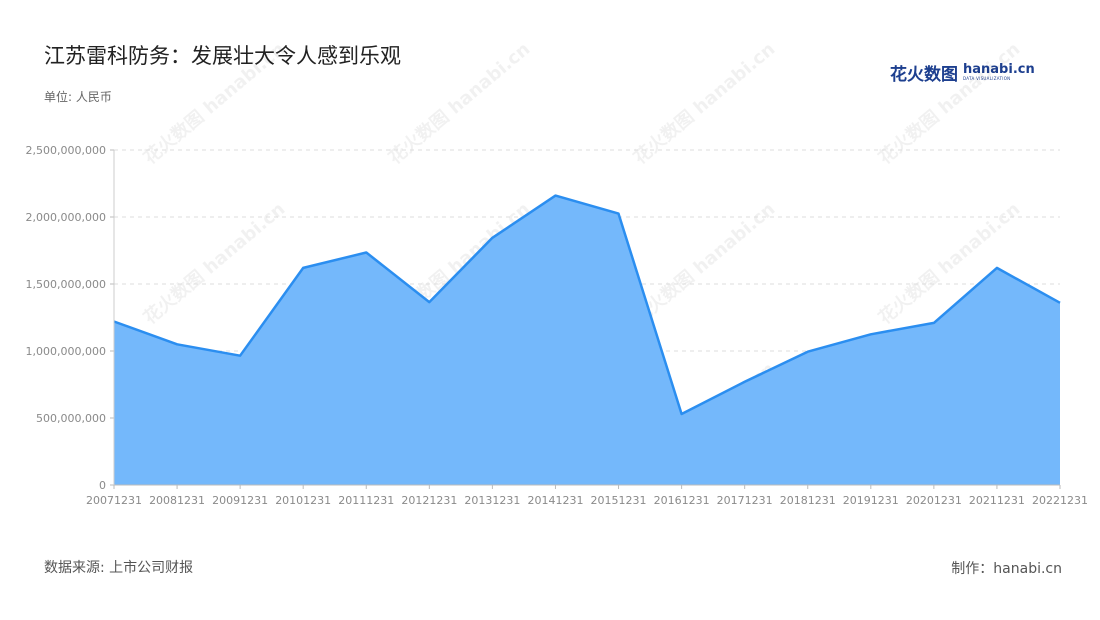  Describe the element at coordinates (997, 500) in the screenshot. I see `x-tick-label: 20211231` at that location.